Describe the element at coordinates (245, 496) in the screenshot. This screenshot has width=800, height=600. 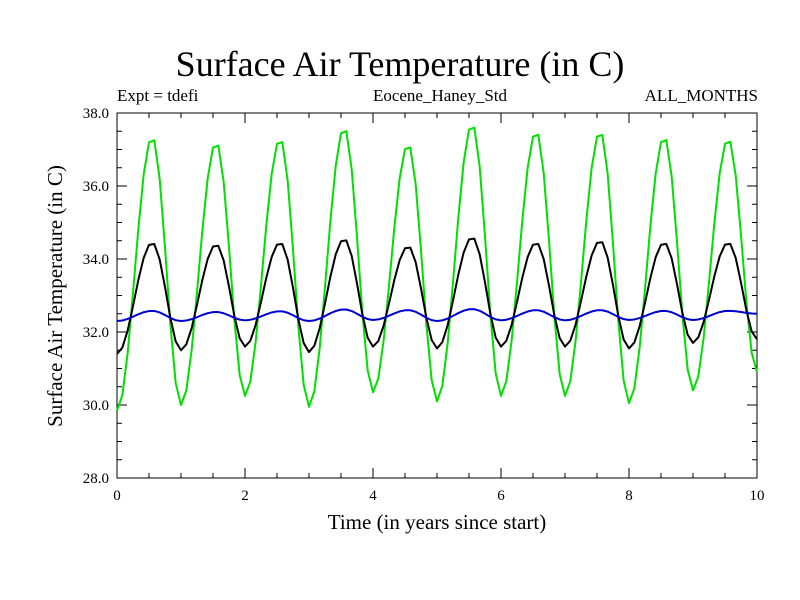
I see `x-tick-label: 2` at that location.